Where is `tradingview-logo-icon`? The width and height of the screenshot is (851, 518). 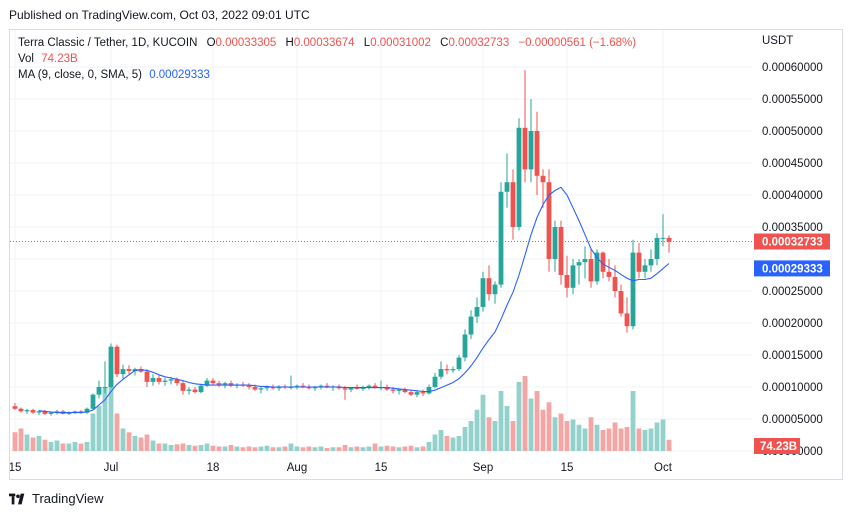 tradingview-logo-icon is located at coordinates (17, 498).